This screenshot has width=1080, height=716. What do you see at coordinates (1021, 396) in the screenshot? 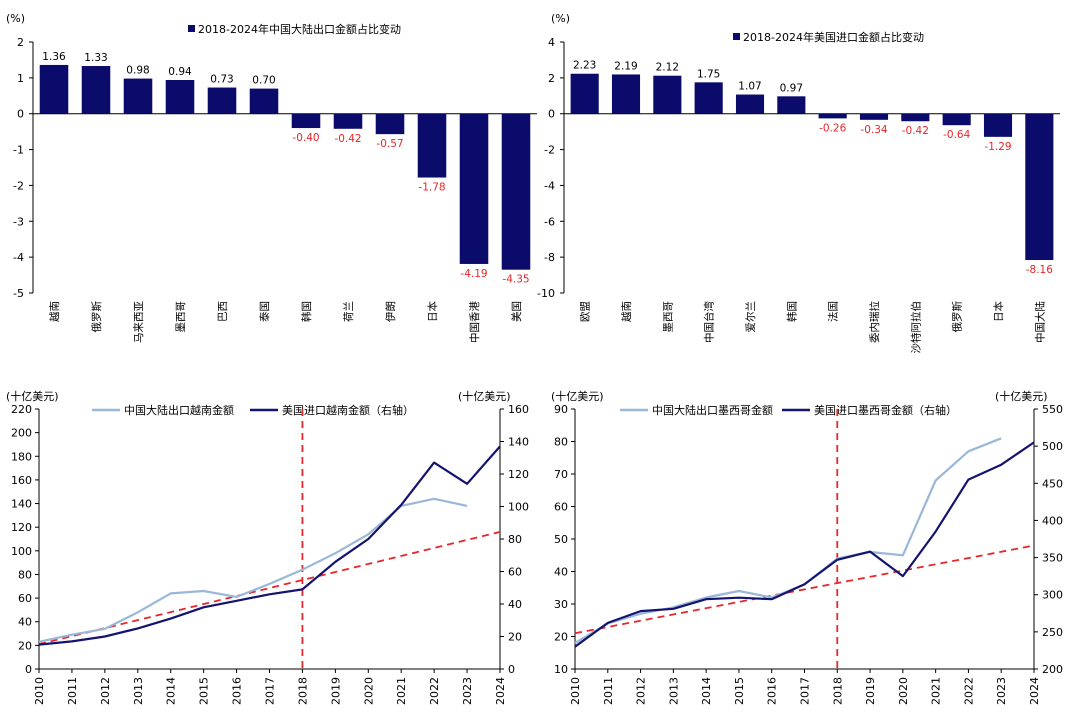
I see `chart4-right-unit: (十亿美元)` at bounding box center [1021, 396].